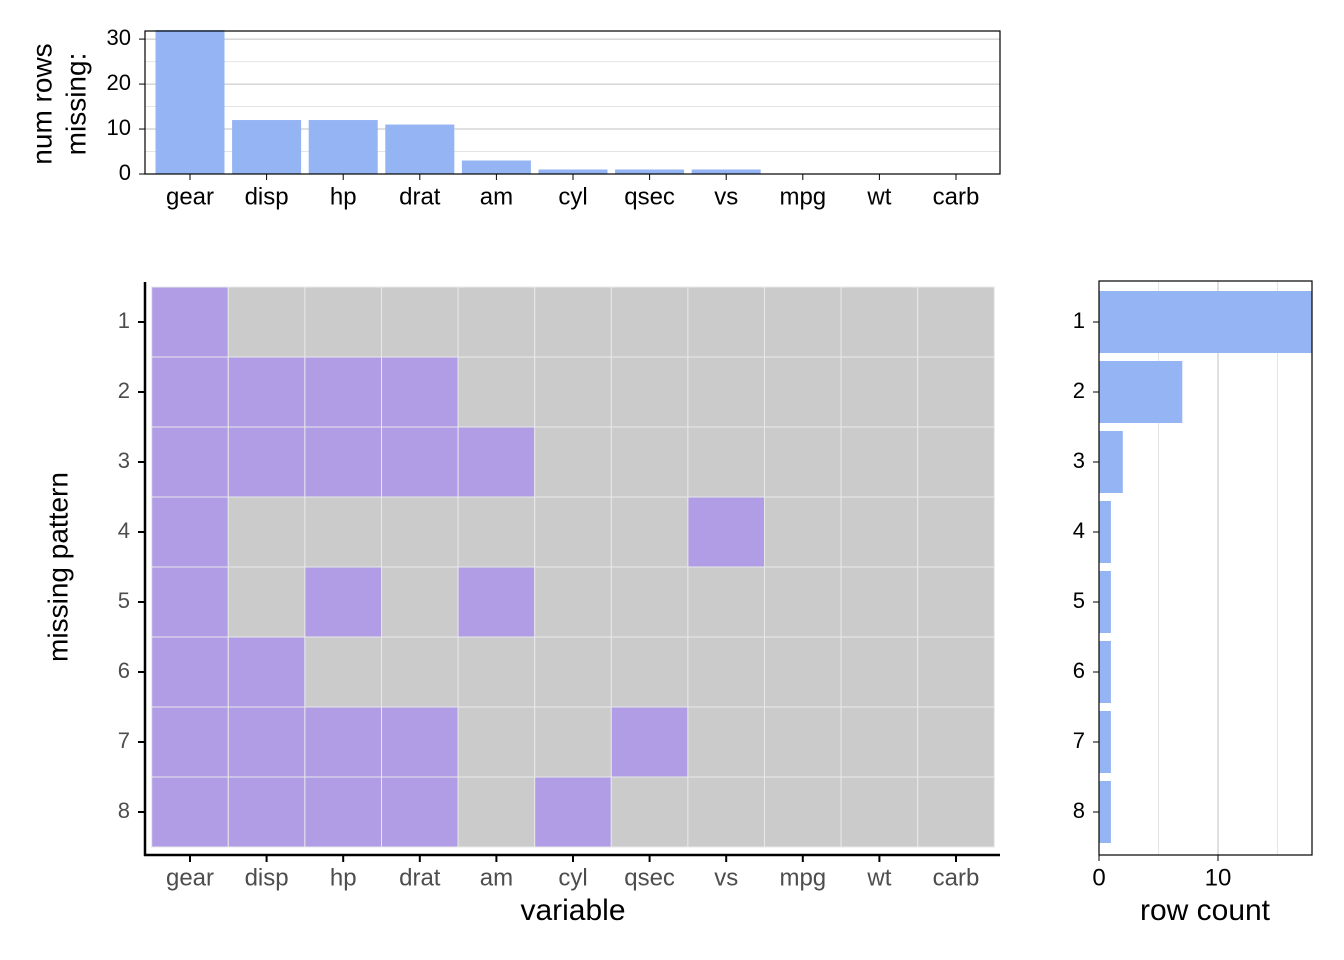 This screenshot has height=960, width=1344. I want to click on y-tick-label: 20, so click(119, 82).